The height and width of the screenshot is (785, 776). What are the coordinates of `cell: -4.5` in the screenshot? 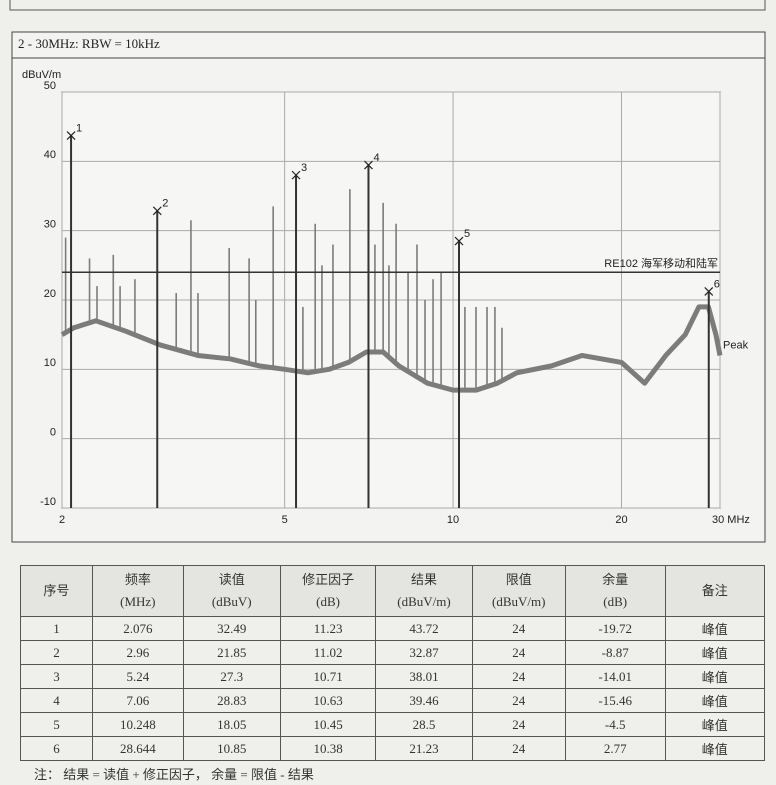 It's located at (615, 724).